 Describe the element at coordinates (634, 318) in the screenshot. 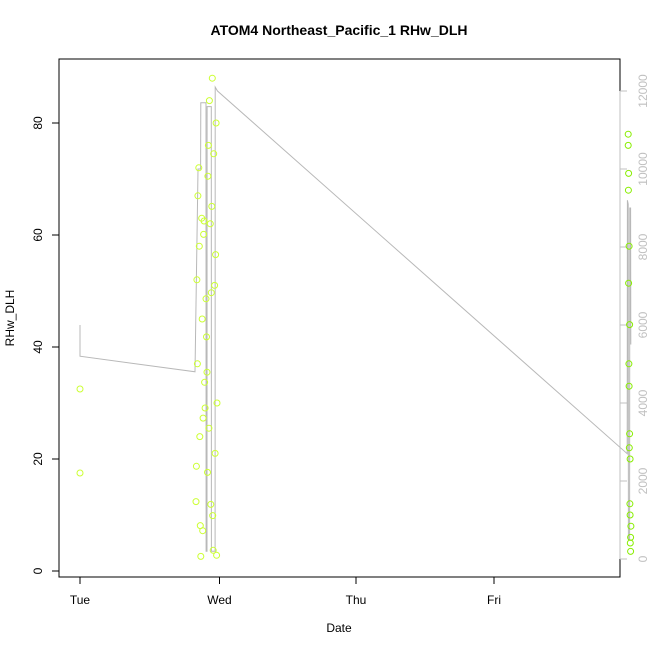

I see `right-axis: 0 2000 4000 6000 8000 10000 12000` at that location.